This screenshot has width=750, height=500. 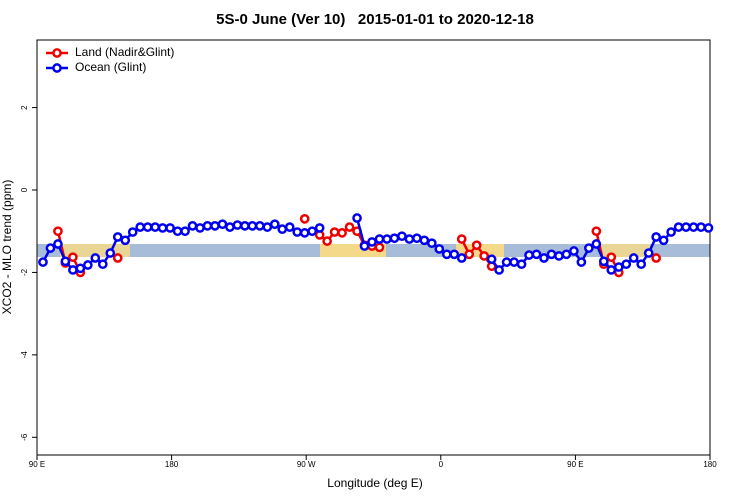 I want to click on y-tick-label: -6, so click(x=24, y=437).